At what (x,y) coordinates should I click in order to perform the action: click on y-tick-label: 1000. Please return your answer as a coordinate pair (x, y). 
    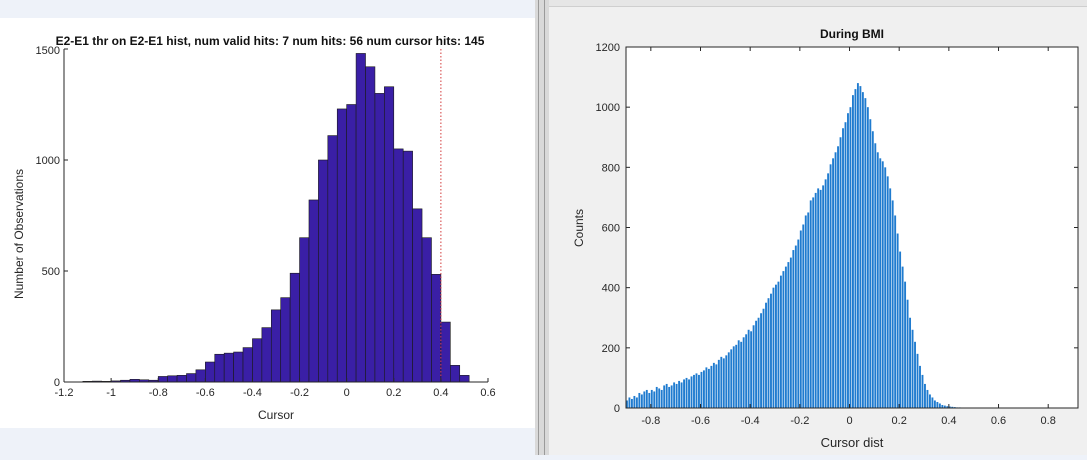
    Looking at the image, I should click on (48, 161).